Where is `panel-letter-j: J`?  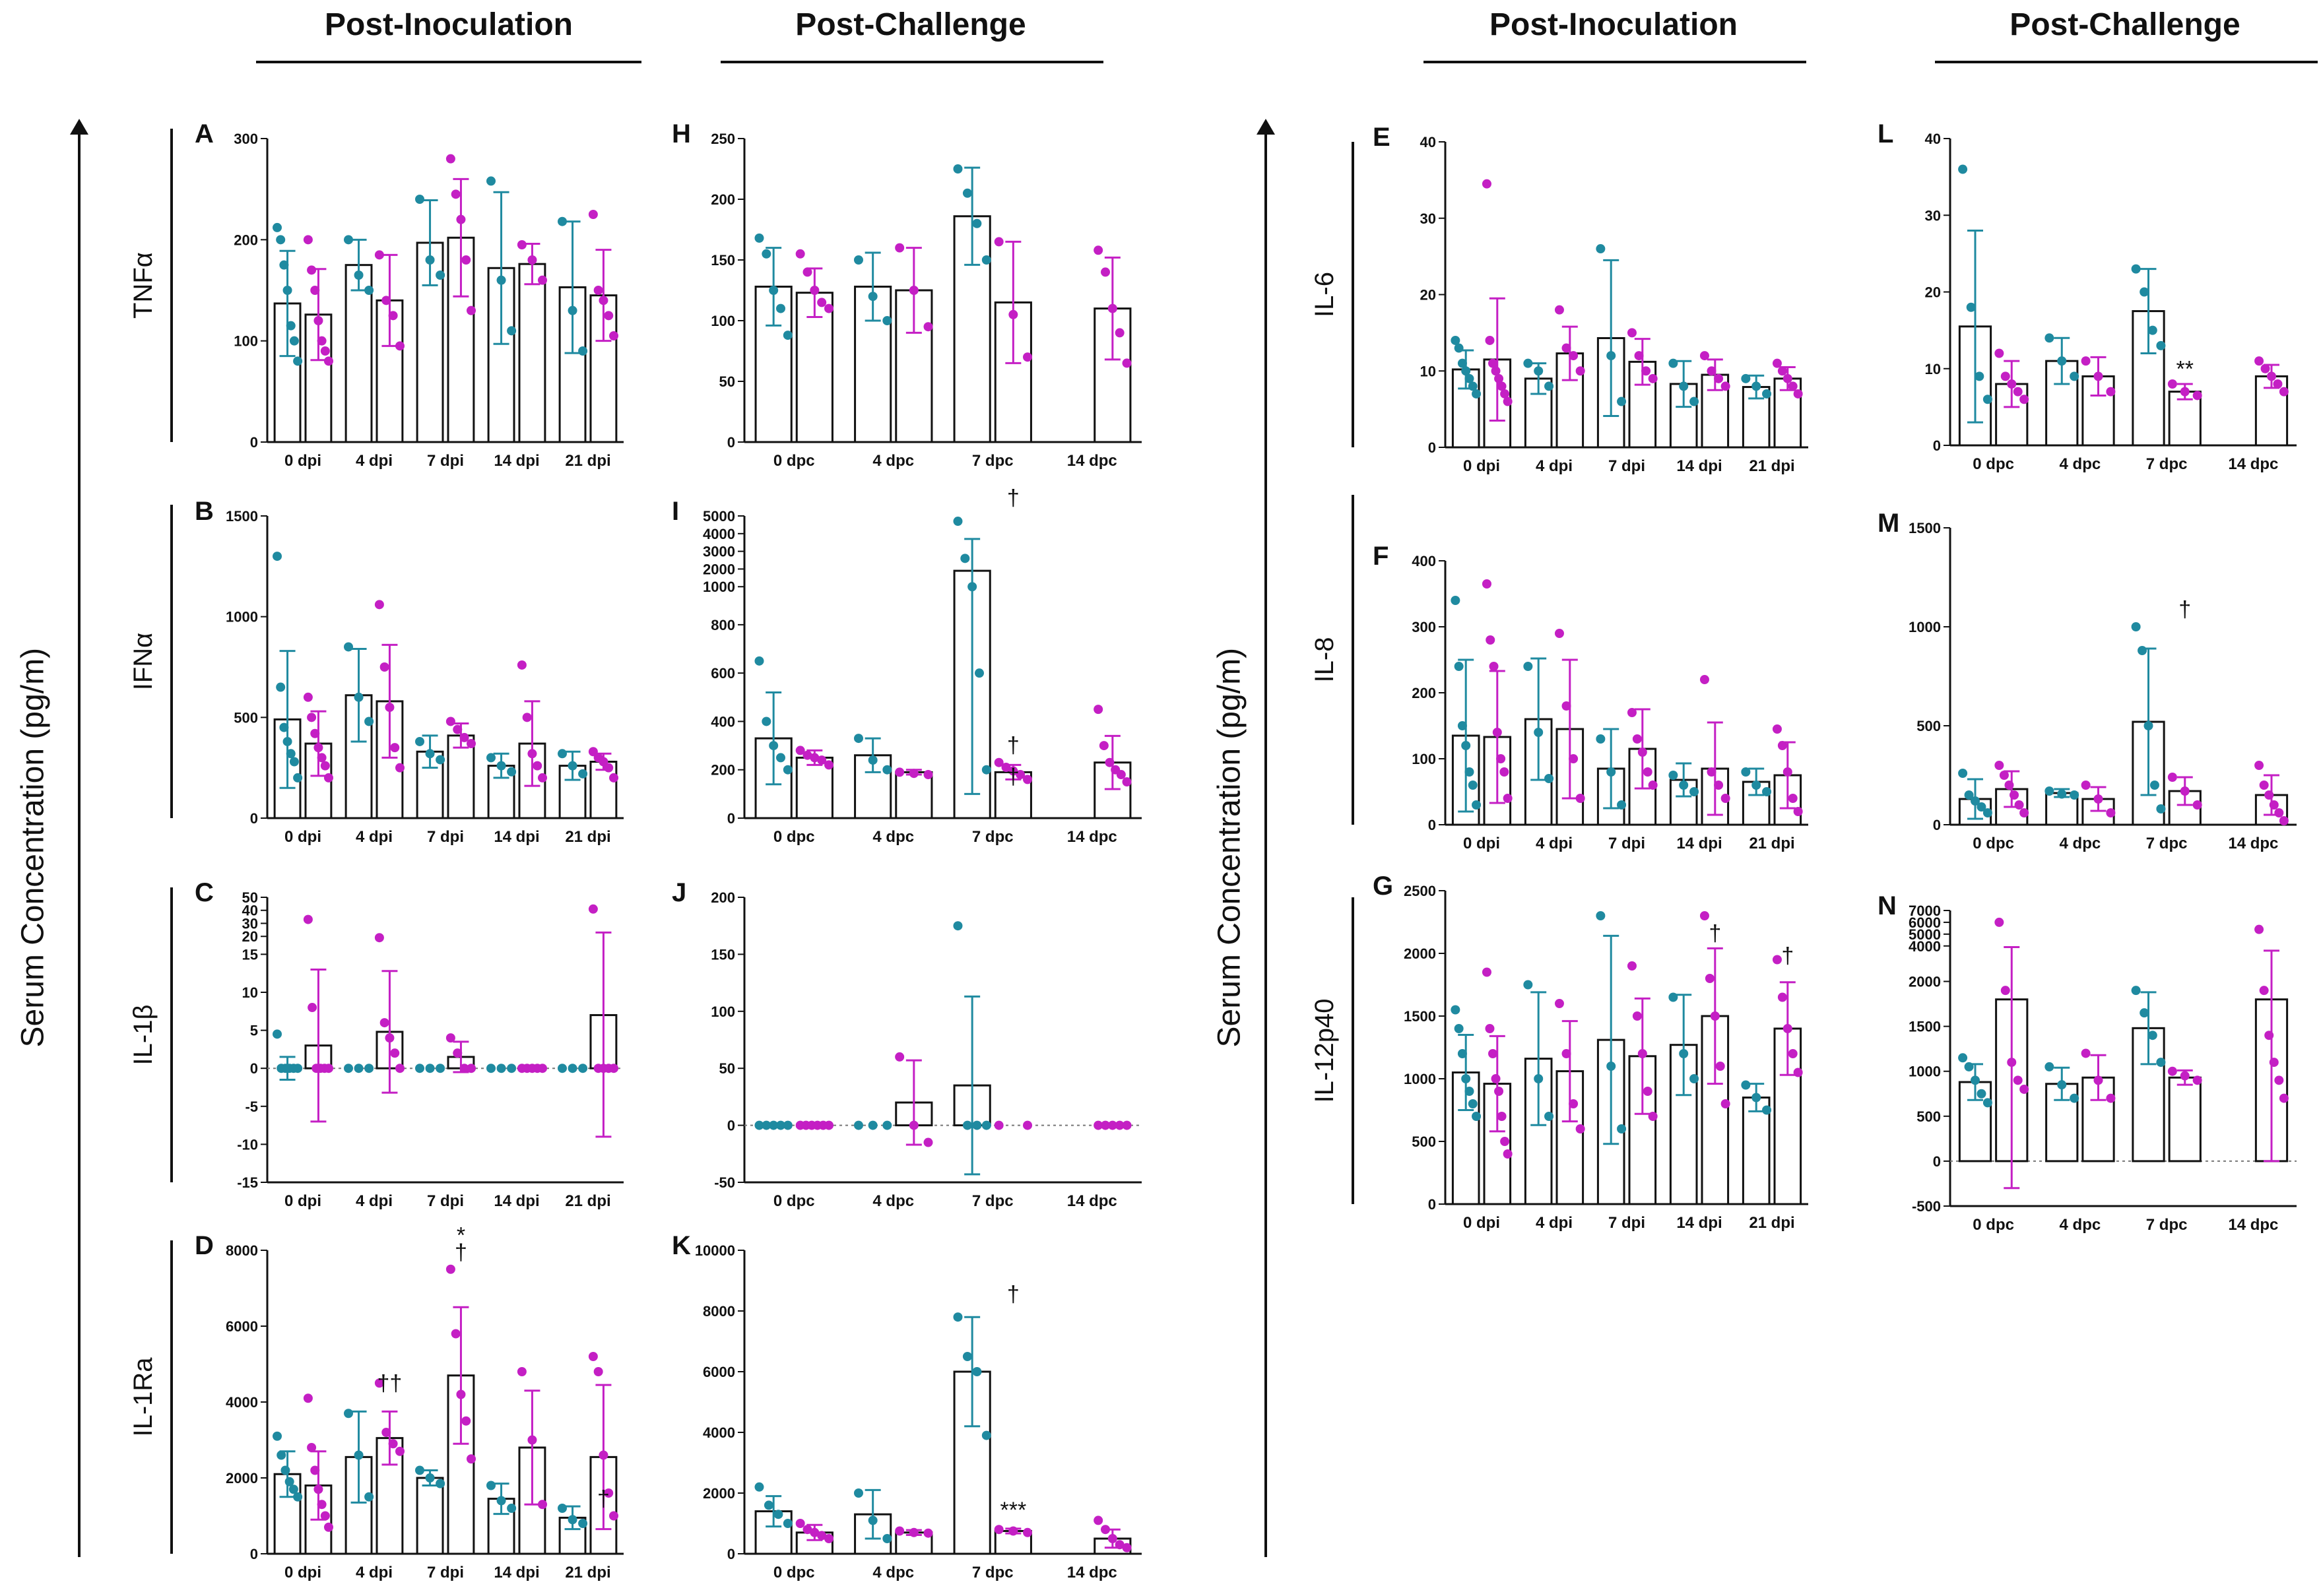
panel-letter-j: J is located at coordinates (679, 892).